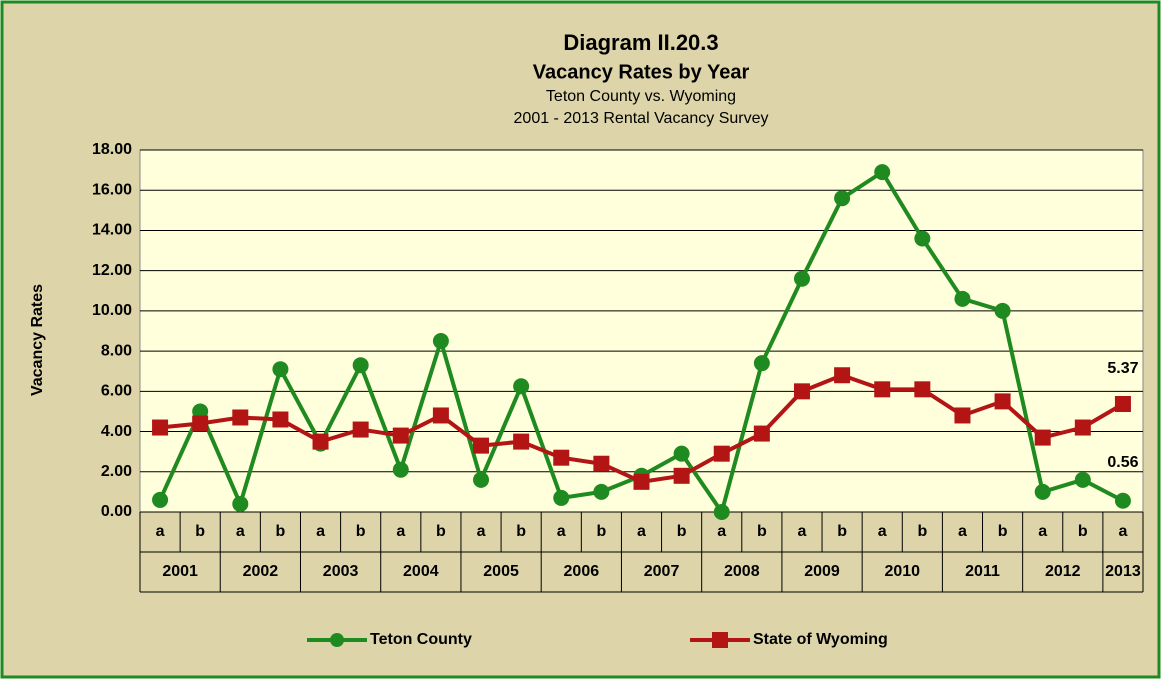  What do you see at coordinates (421, 639) in the screenshot?
I see `legend-label: Teton County` at bounding box center [421, 639].